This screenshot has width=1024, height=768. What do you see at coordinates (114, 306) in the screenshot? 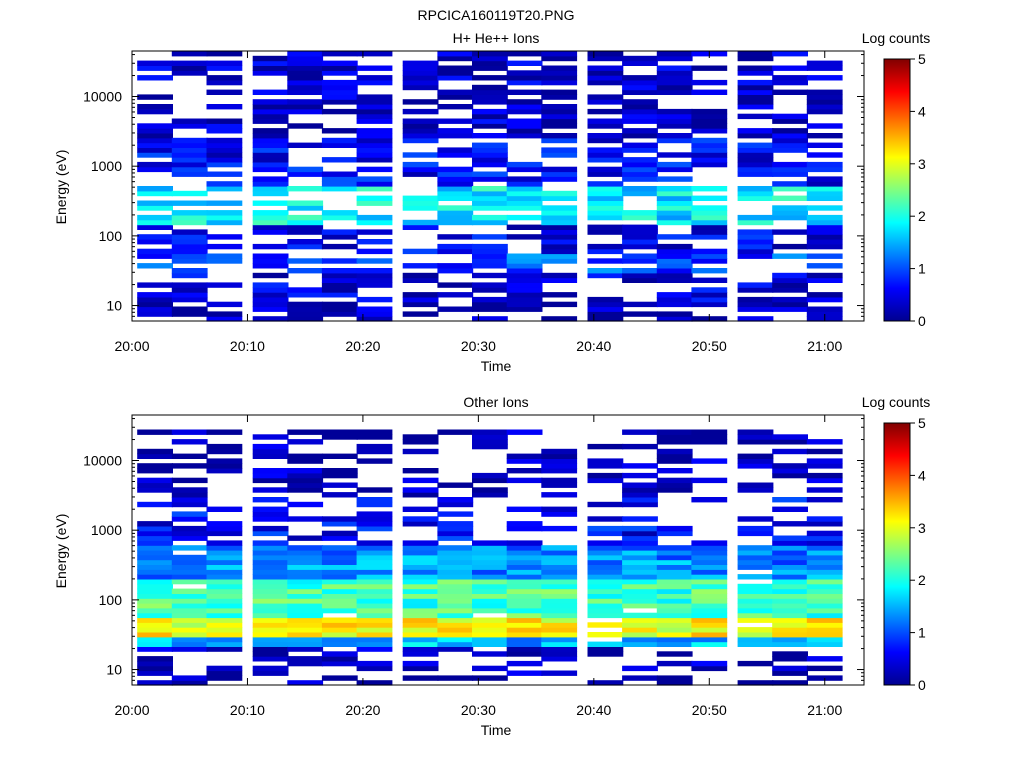
I see `y-tick-label: 10` at bounding box center [114, 306].